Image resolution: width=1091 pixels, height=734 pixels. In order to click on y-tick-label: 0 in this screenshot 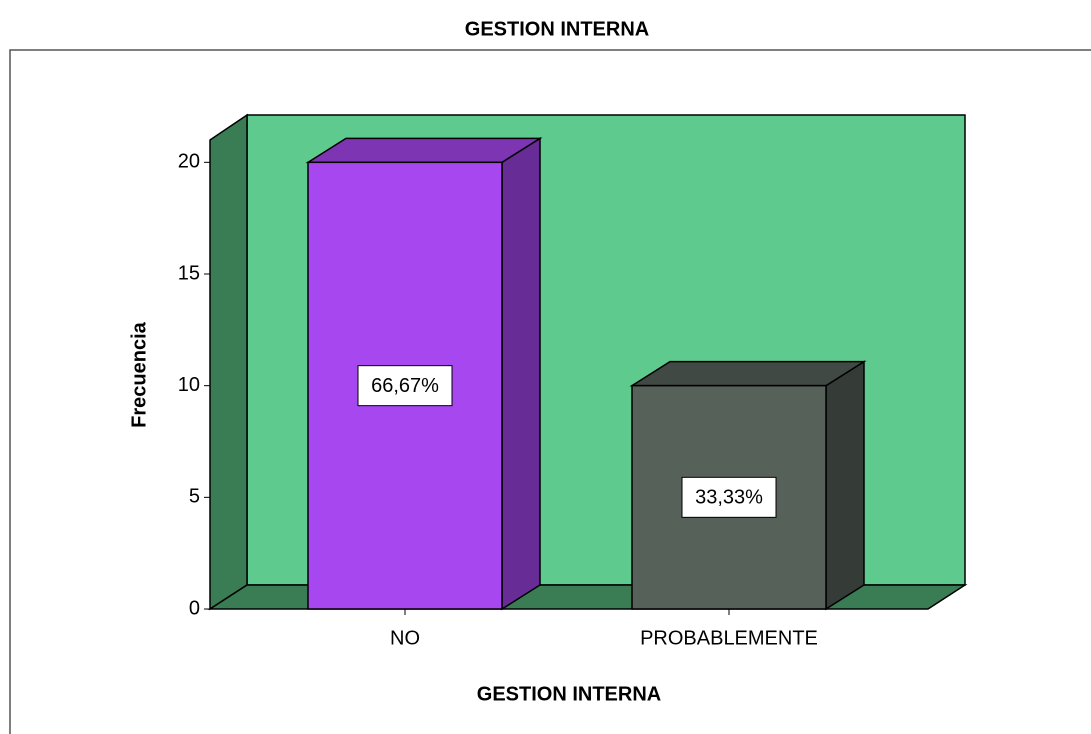, I will do `click(194, 608)`.